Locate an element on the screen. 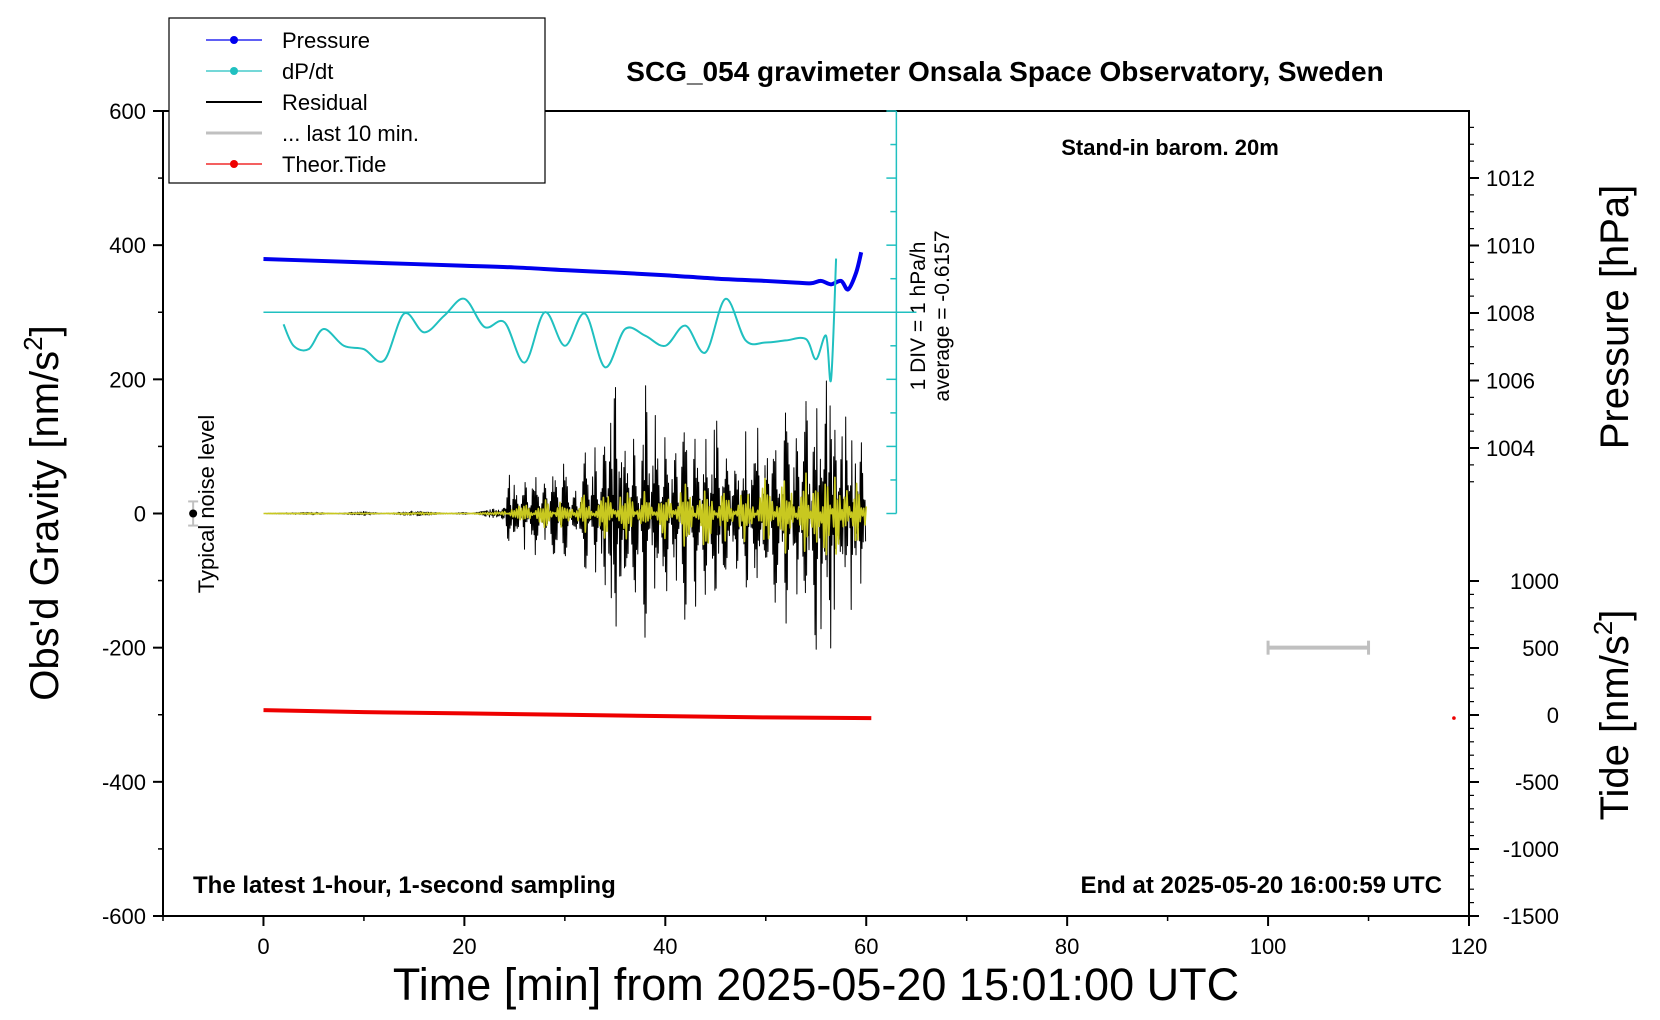 The height and width of the screenshot is (1020, 1660). x-tick-label: 60 is located at coordinates (866, 946).